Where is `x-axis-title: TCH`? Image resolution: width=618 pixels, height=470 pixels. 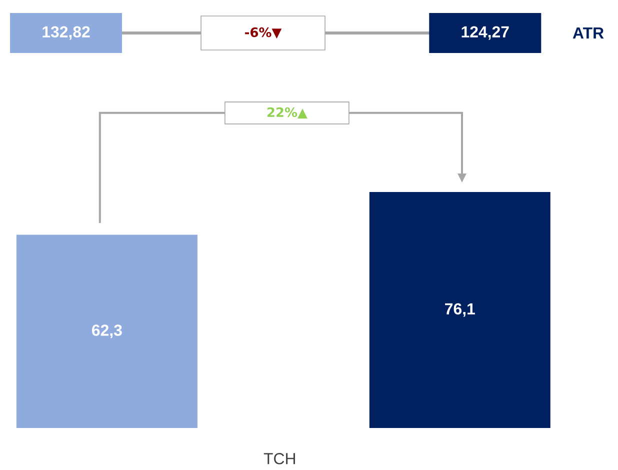
x-axis-title: TCH is located at coordinates (279, 458).